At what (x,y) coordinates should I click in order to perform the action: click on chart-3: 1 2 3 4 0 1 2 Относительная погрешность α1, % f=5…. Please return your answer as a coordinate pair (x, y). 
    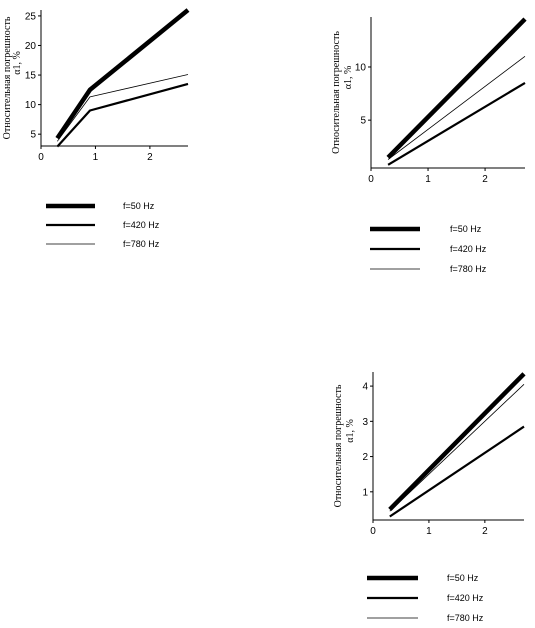
    Looking at the image, I should click on (429, 497).